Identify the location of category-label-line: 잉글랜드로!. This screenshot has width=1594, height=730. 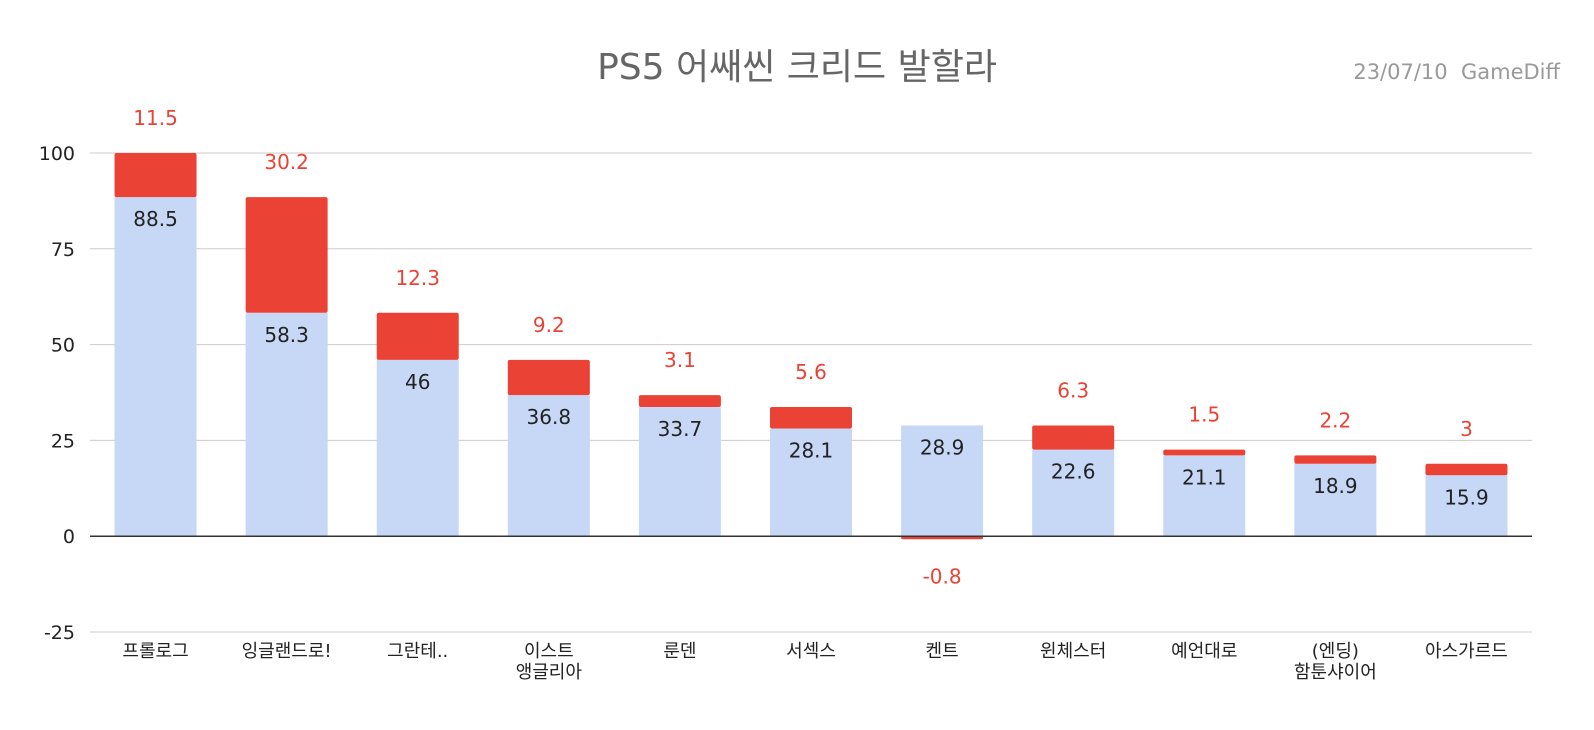
(287, 651).